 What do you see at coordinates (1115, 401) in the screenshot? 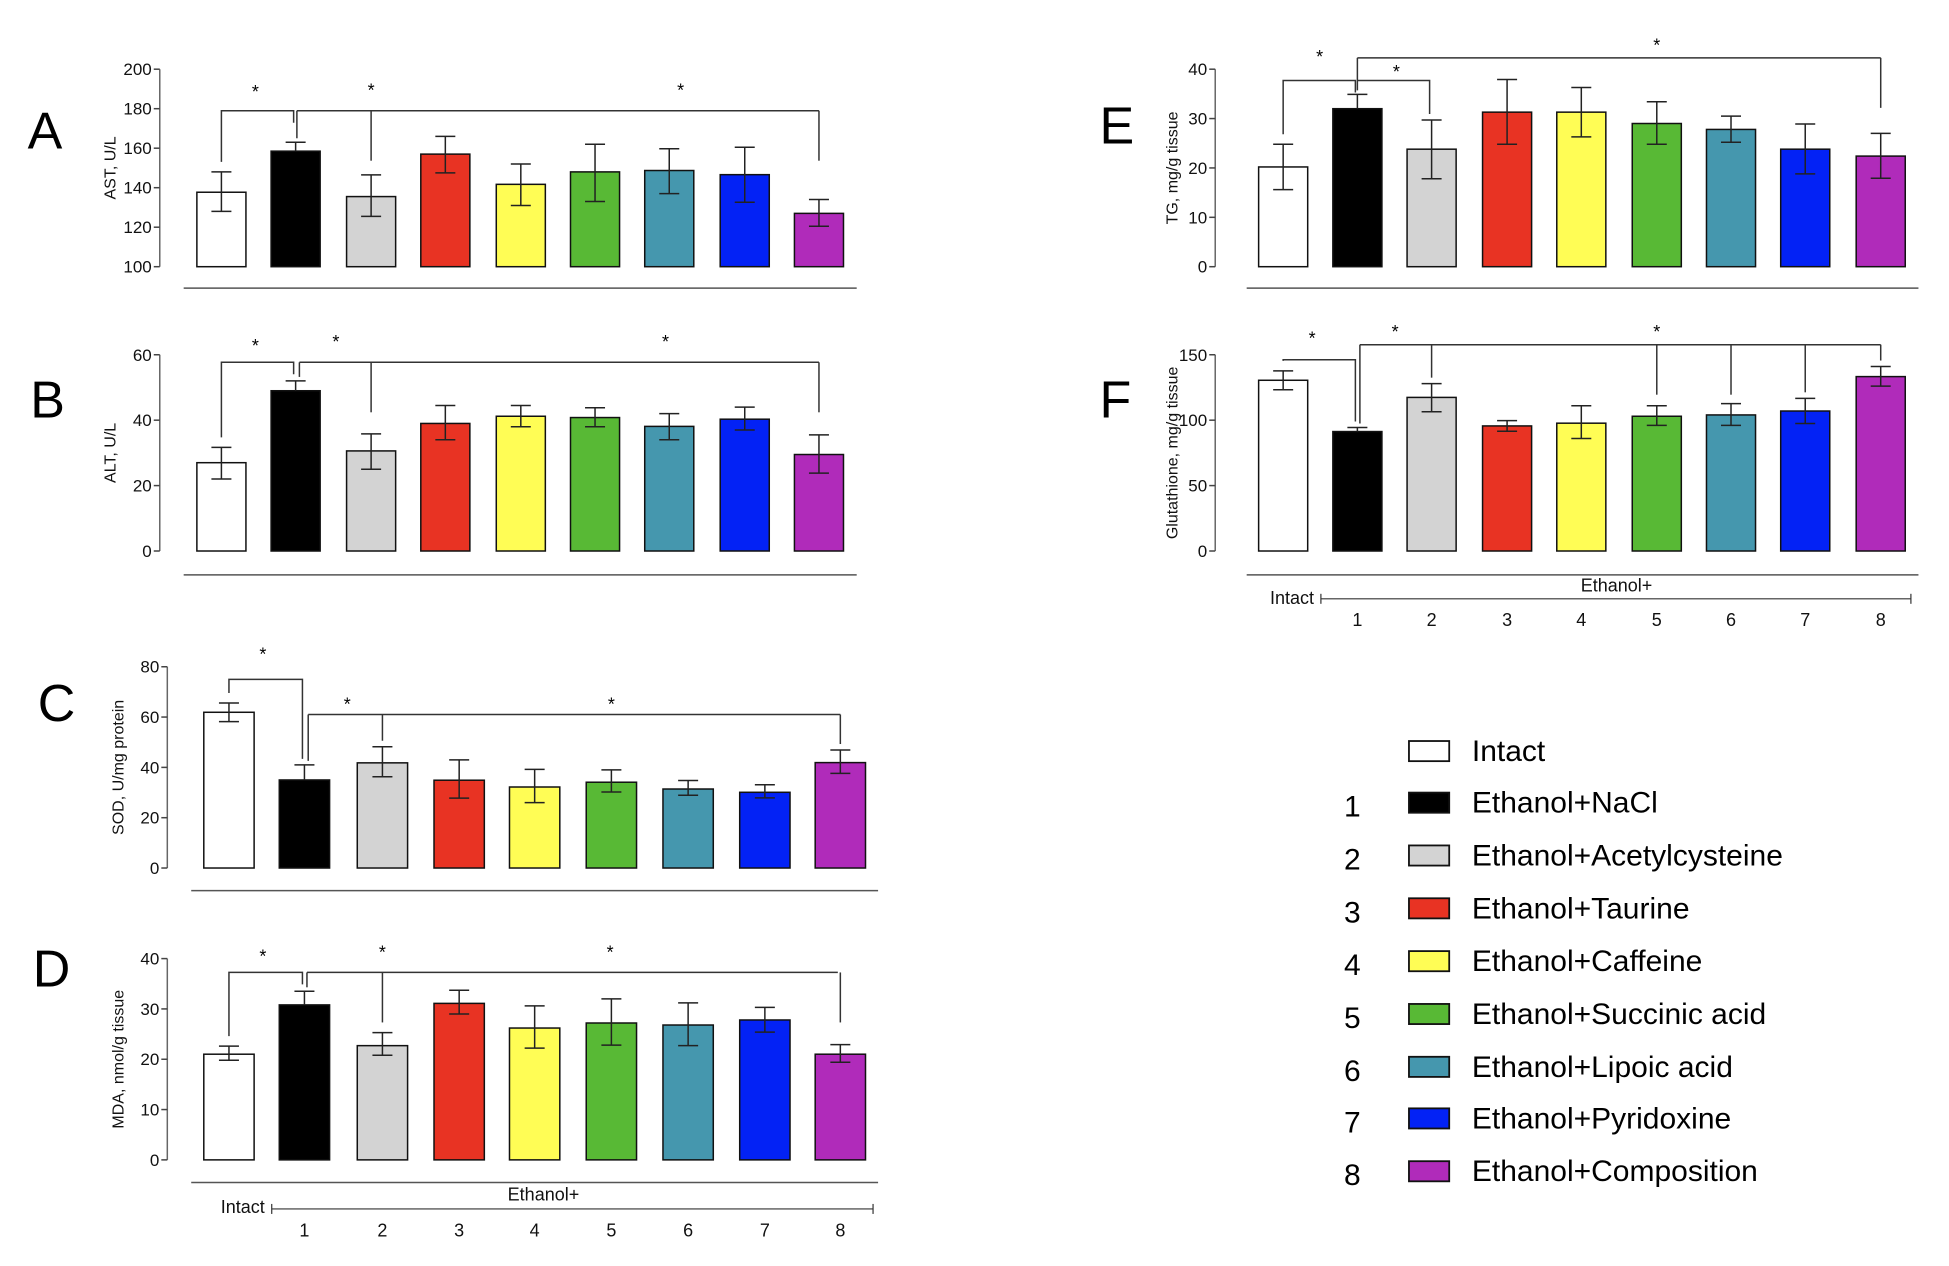
I see `panel-letter: F` at bounding box center [1115, 401].